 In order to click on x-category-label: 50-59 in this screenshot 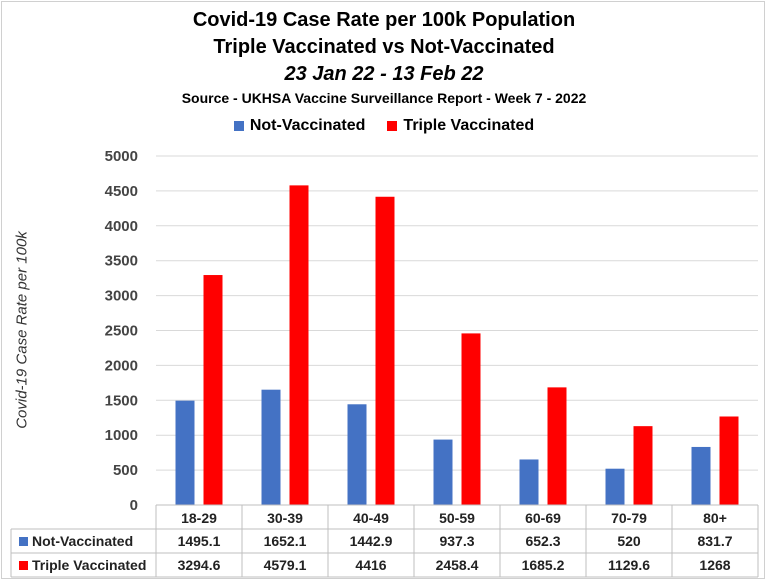, I will do `click(457, 518)`.